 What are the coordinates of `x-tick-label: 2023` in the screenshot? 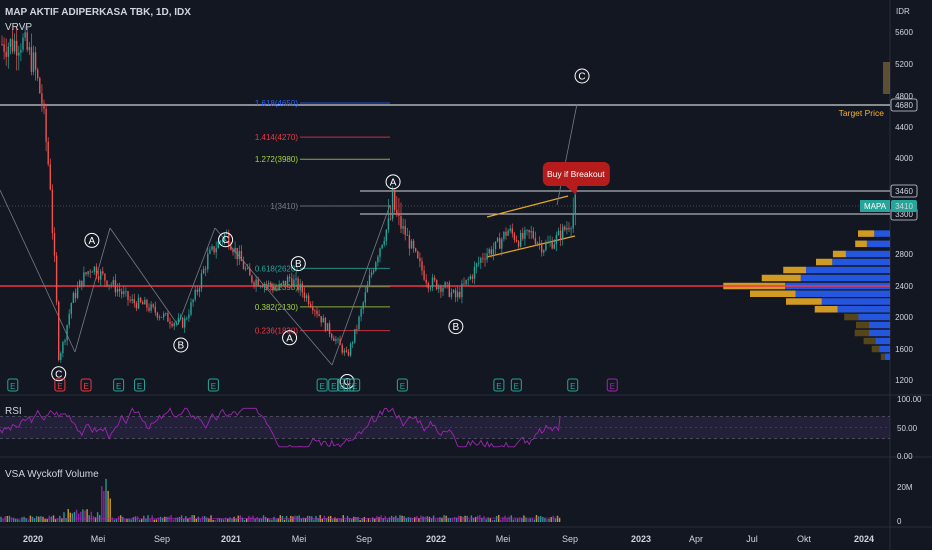 It's located at (641, 539).